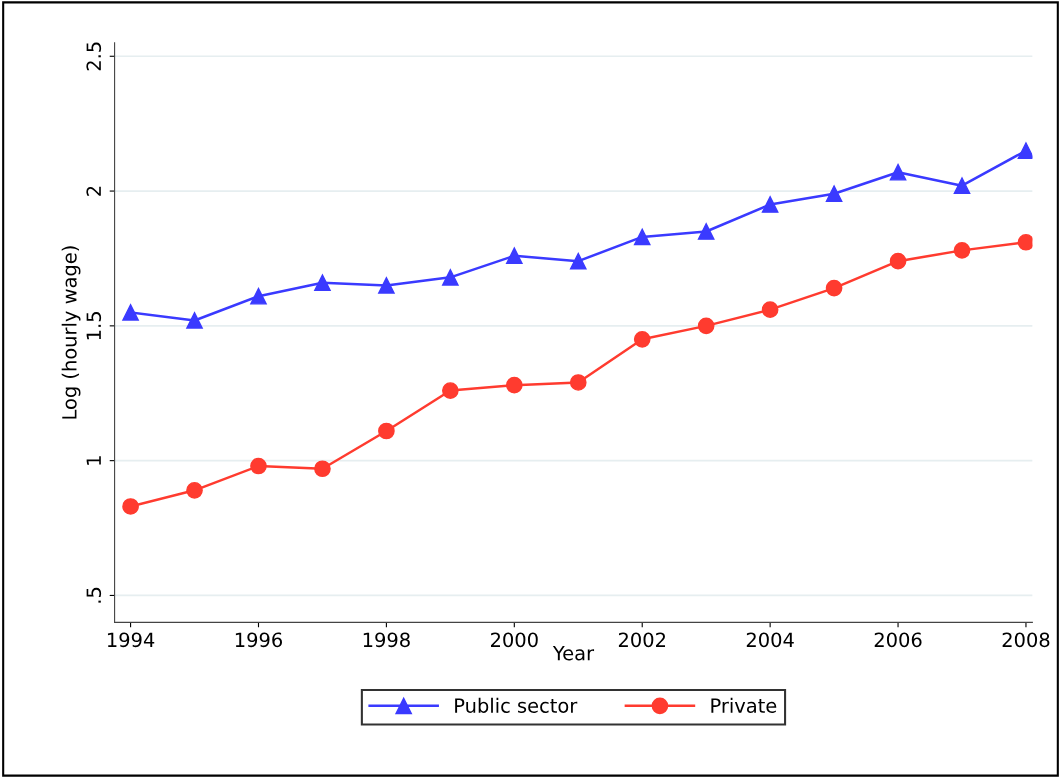 The image size is (1061, 778). Describe the element at coordinates (94, 56) in the screenshot. I see `y-tick-label: 2.5` at that location.